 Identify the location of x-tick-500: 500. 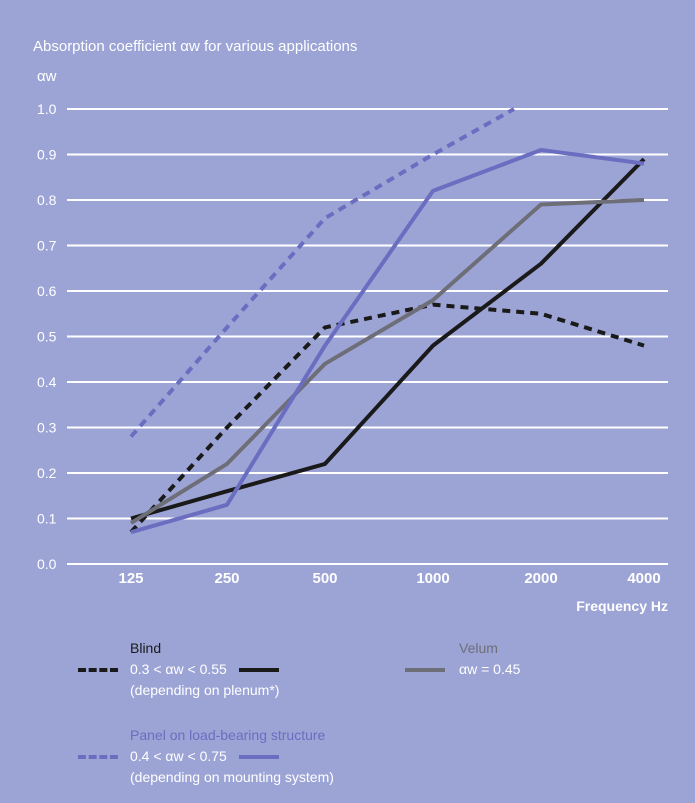
(324, 578).